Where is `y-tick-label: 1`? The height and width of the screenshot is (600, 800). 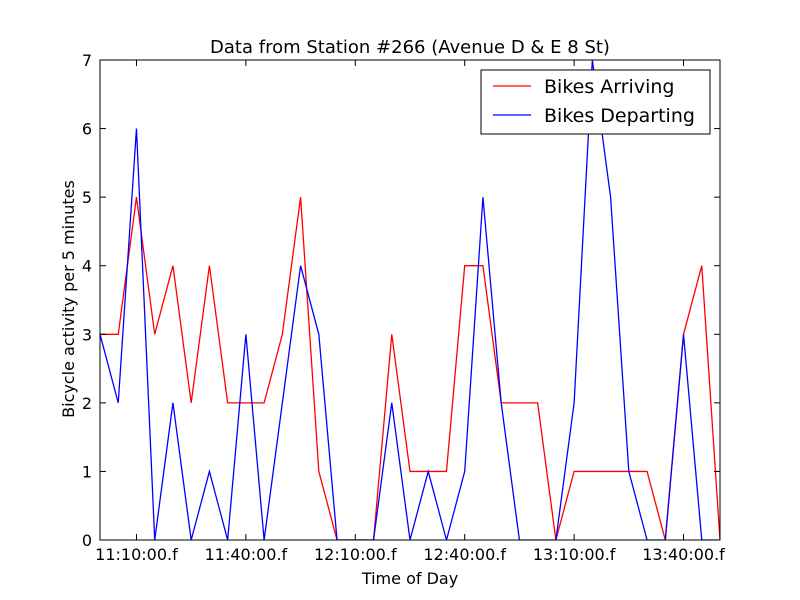
y-tick-label: 1 is located at coordinates (87, 471).